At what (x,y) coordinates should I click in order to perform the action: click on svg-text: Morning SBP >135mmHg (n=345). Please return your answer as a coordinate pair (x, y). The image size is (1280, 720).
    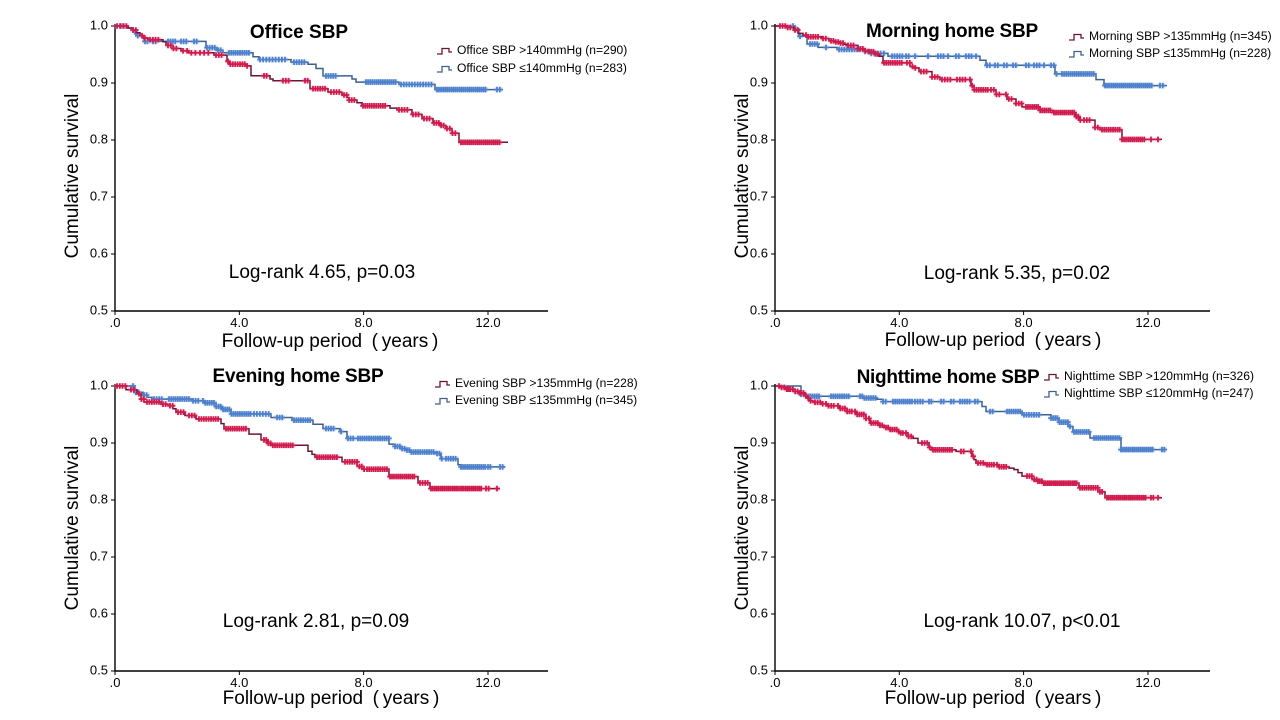
    Looking at the image, I should click on (1180, 36).